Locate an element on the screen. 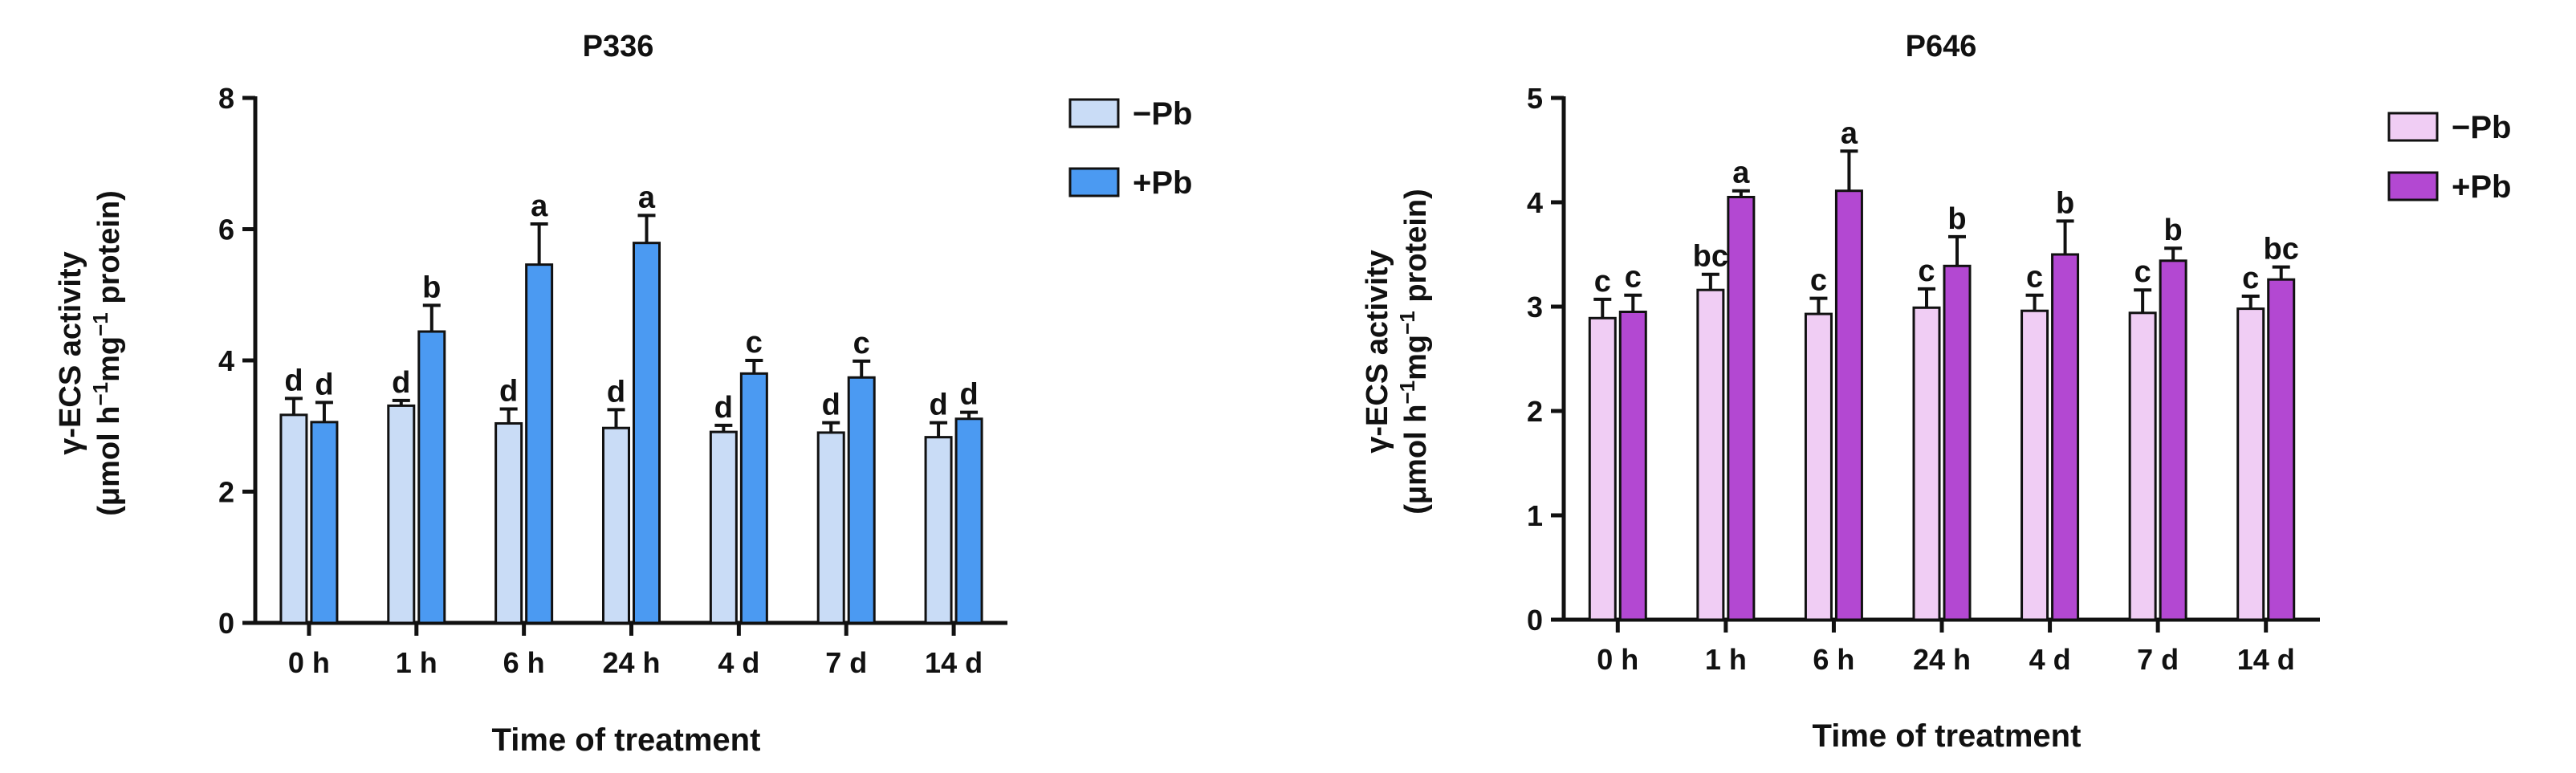 This screenshot has width=2576, height=773. y-tick-label: 5 is located at coordinates (1535, 98).